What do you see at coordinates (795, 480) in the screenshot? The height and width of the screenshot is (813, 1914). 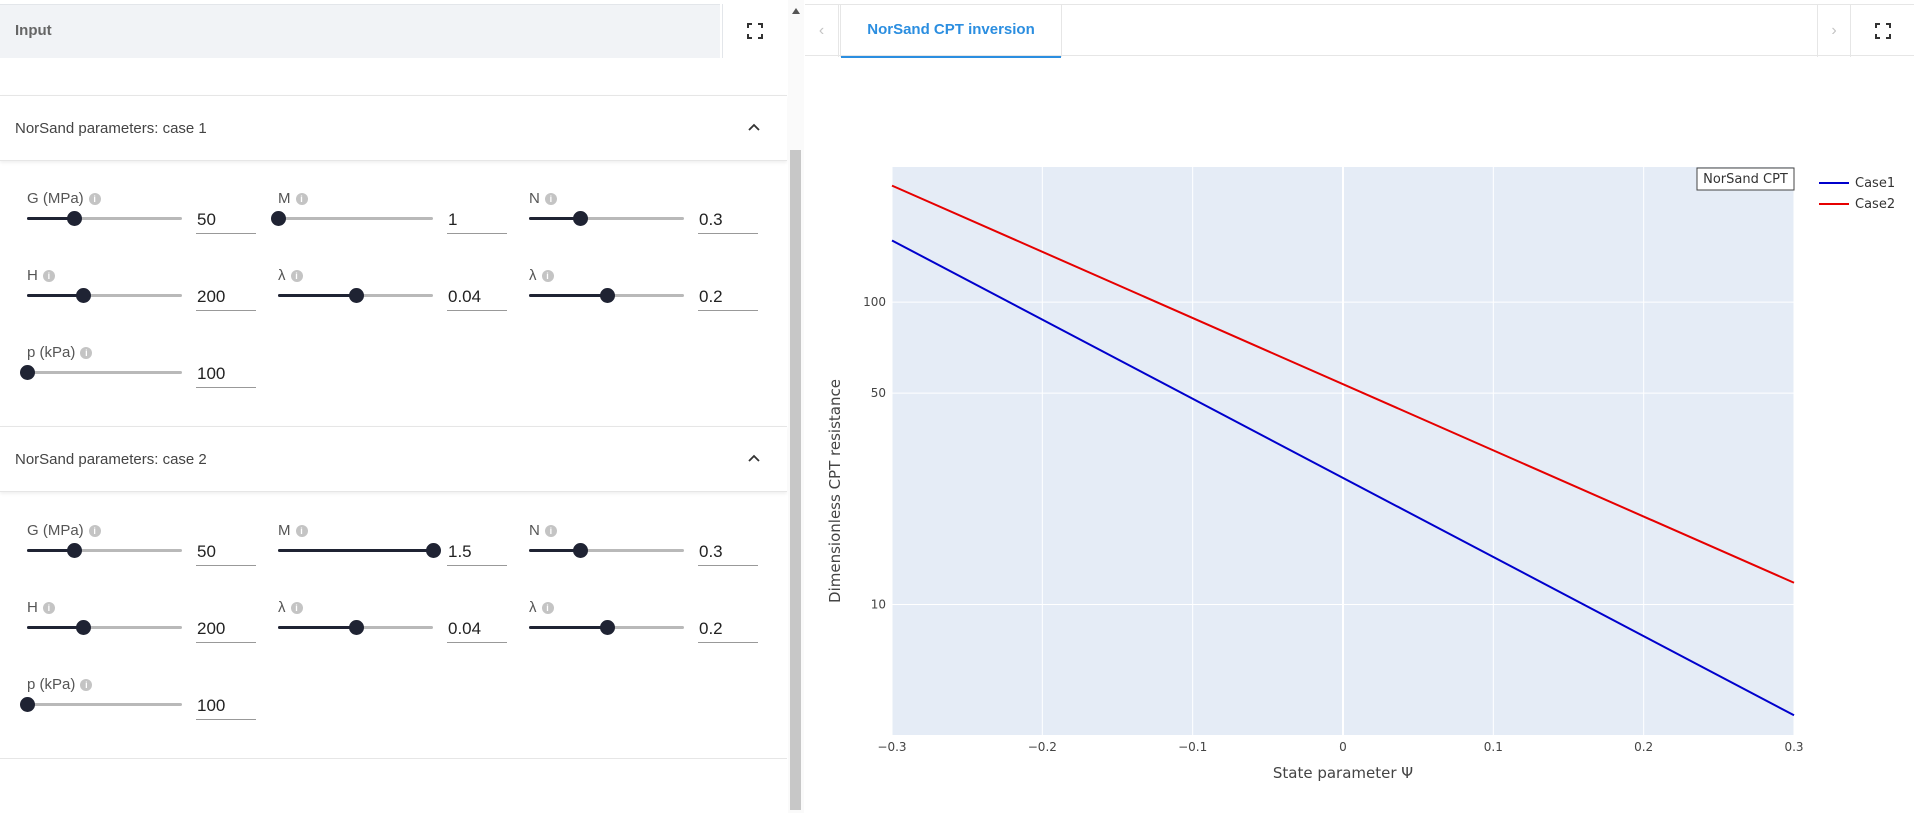 I see `scrollbar-thumb` at bounding box center [795, 480].